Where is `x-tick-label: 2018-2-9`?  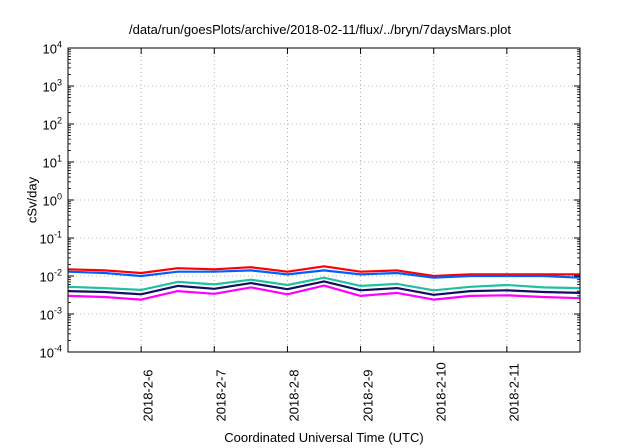
x-tick-label: 2018-2-9 is located at coordinates (368, 395).